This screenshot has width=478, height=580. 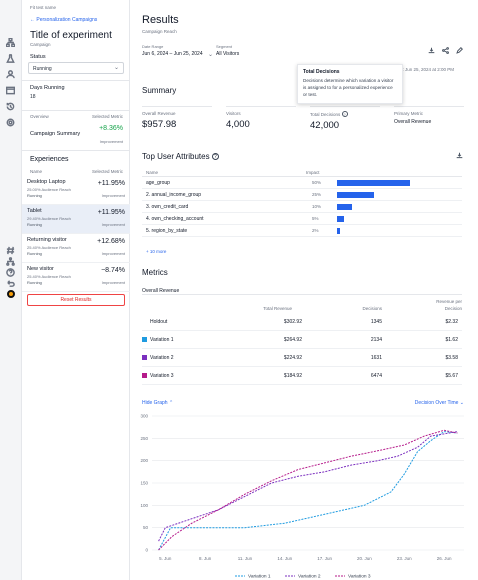 What do you see at coordinates (152, 172) in the screenshot?
I see `attr-col-name: Name` at bounding box center [152, 172].